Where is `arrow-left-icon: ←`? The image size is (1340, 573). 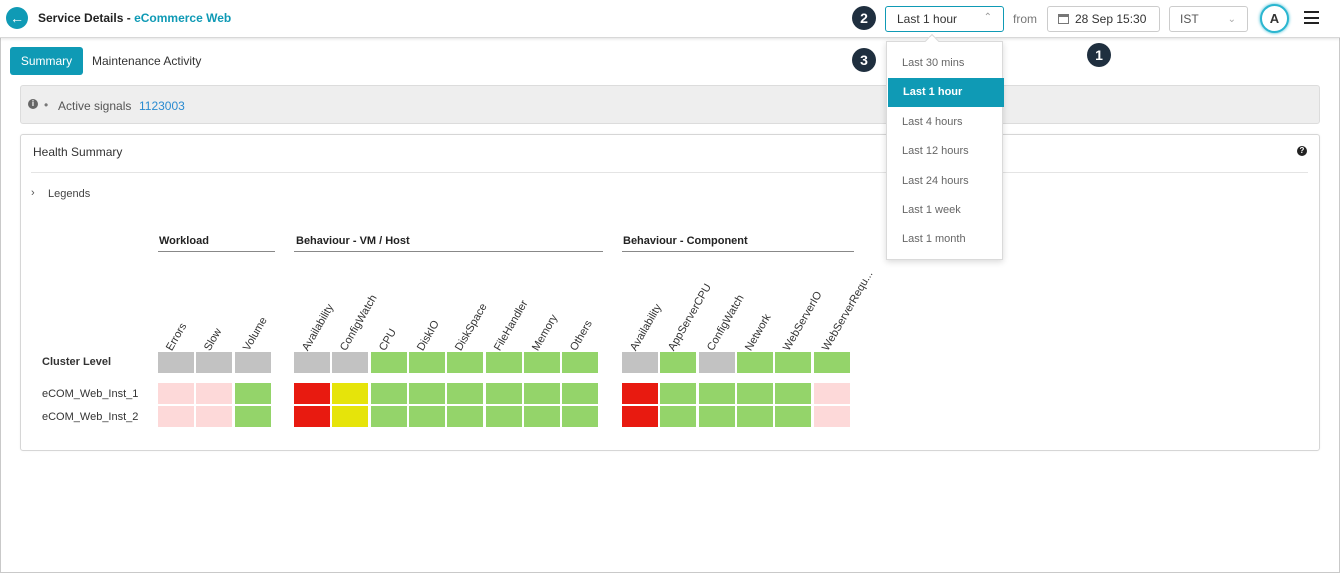 arrow-left-icon: ← is located at coordinates (17, 18).